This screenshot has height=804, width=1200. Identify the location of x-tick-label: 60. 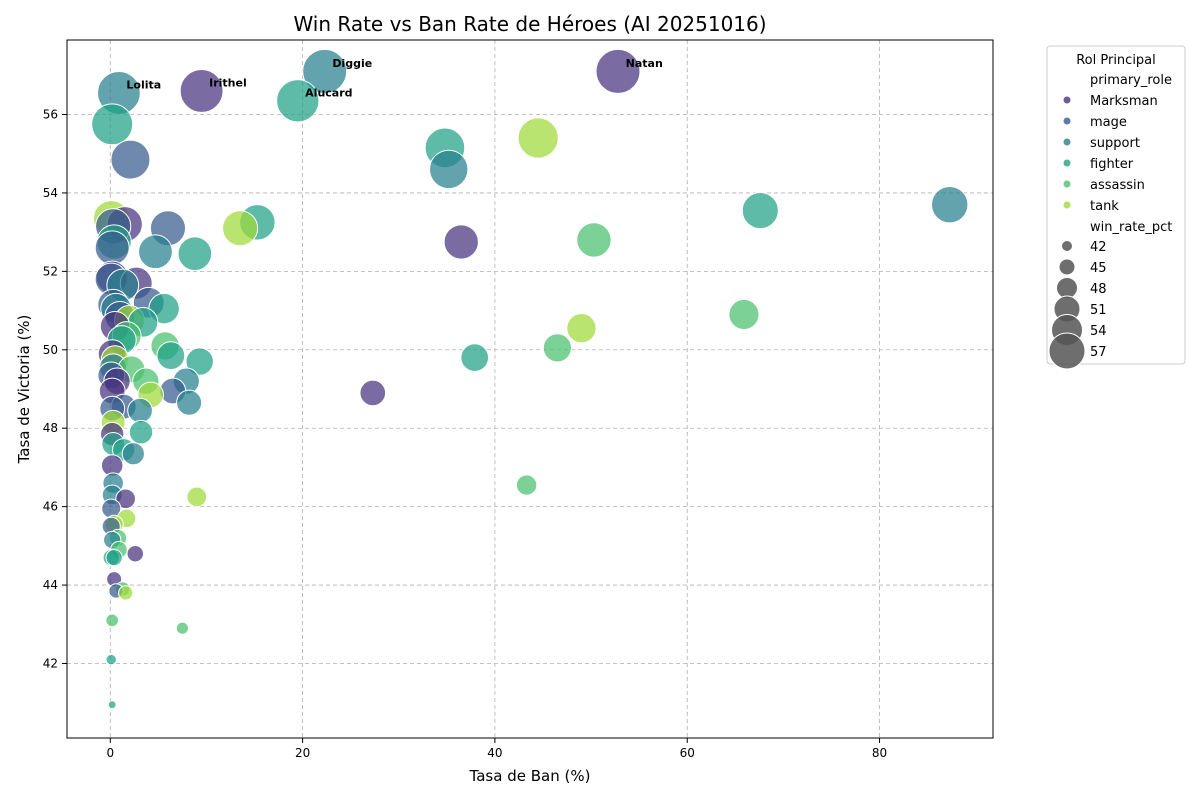
(687, 753).